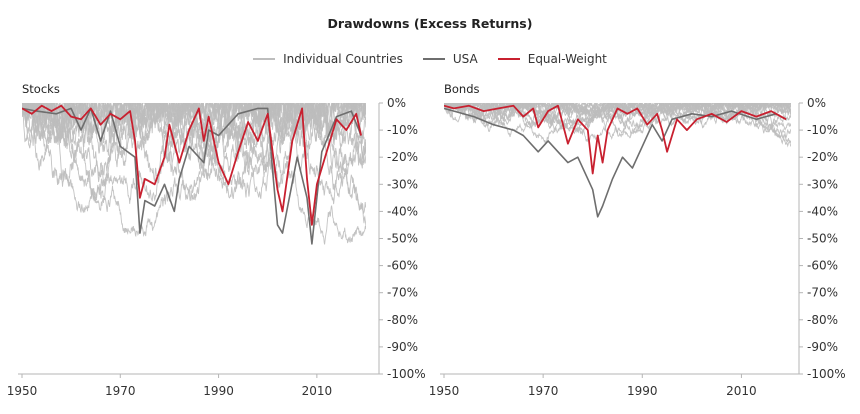  Describe the element at coordinates (508, 59) in the screenshot. I see `legend-swatch-equal-weight` at that location.